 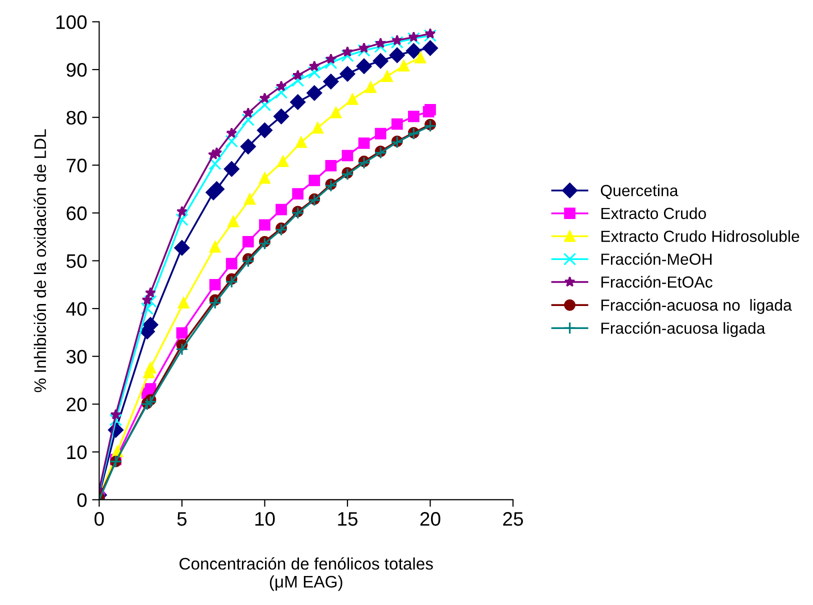 I want to click on y-tick-label: 80, so click(x=76, y=117).